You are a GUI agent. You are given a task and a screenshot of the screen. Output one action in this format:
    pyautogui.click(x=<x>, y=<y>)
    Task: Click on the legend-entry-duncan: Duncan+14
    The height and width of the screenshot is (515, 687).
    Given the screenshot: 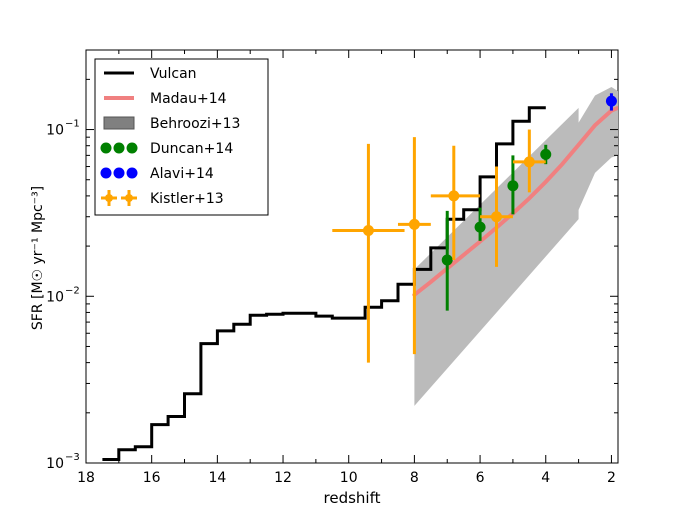 What is the action you would take?
    pyautogui.click(x=166, y=149)
    